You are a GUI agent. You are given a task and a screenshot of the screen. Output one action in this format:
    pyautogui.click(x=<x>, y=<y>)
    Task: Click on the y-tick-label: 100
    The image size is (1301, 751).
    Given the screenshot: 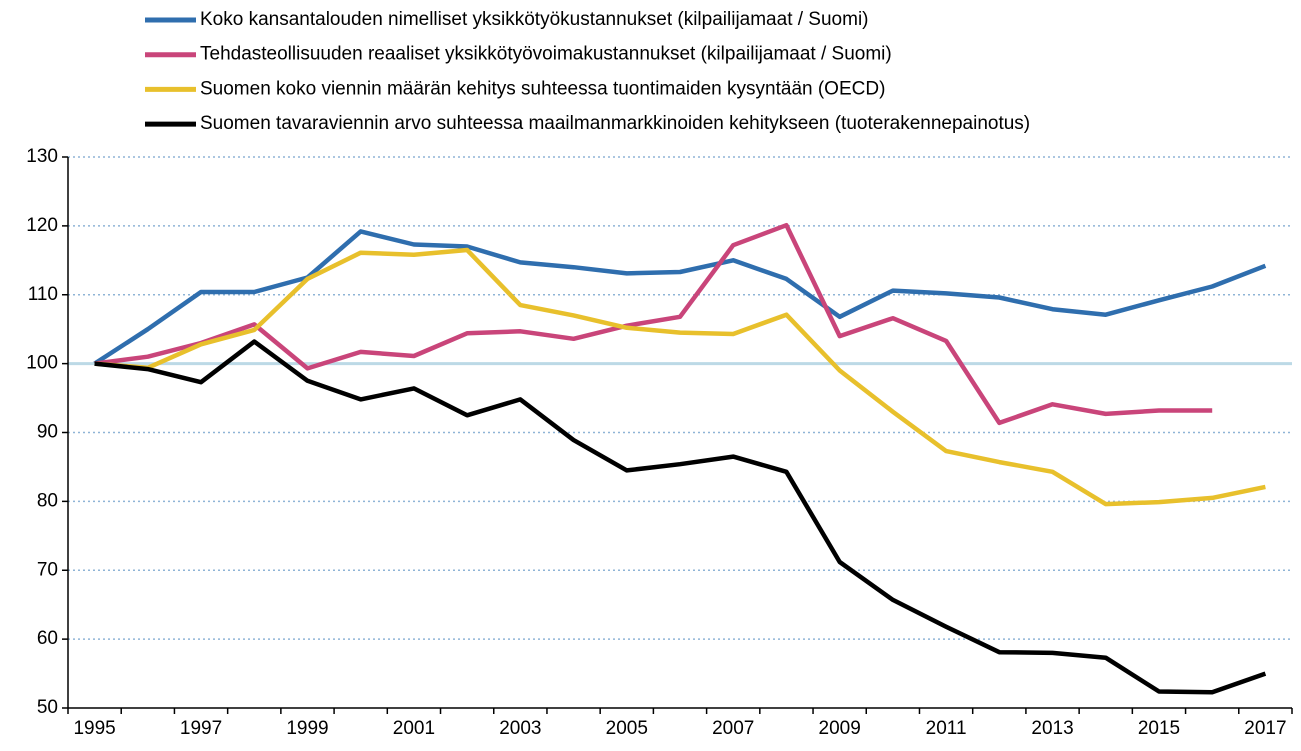 What is the action you would take?
    pyautogui.click(x=42, y=363)
    